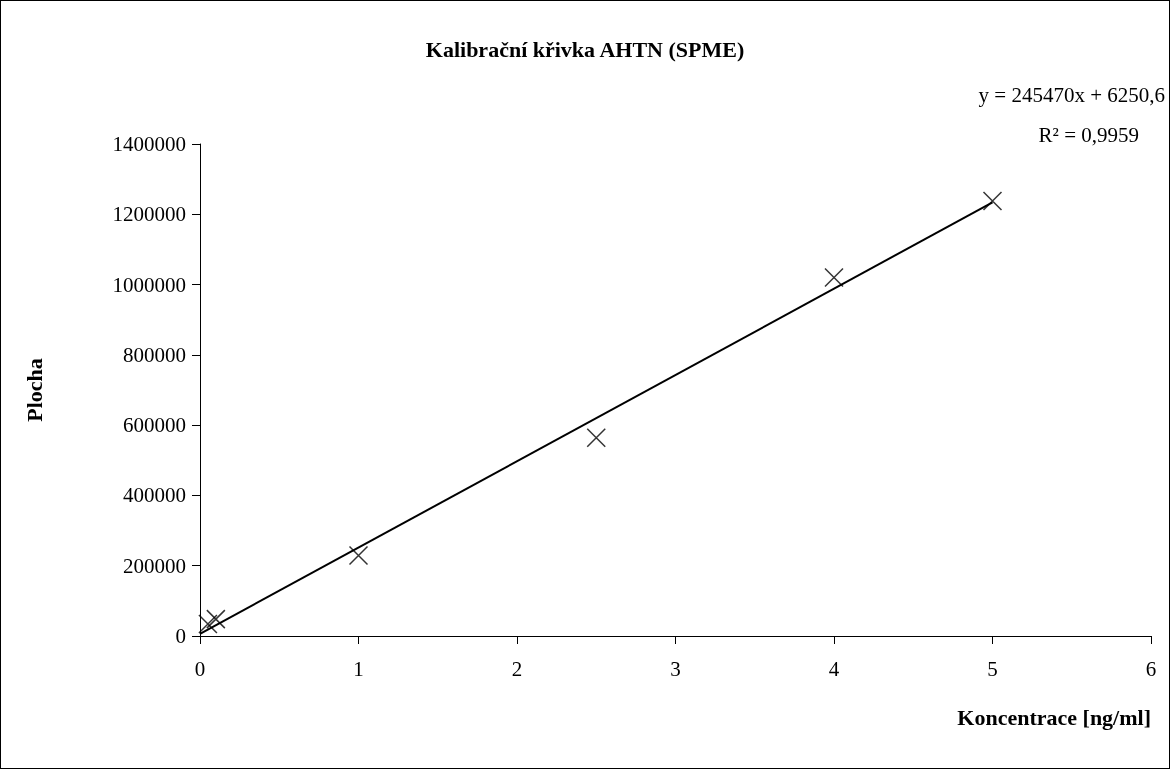 The width and height of the screenshot is (1170, 769). What do you see at coordinates (1151, 668) in the screenshot?
I see `x-tick-label: 6` at bounding box center [1151, 668].